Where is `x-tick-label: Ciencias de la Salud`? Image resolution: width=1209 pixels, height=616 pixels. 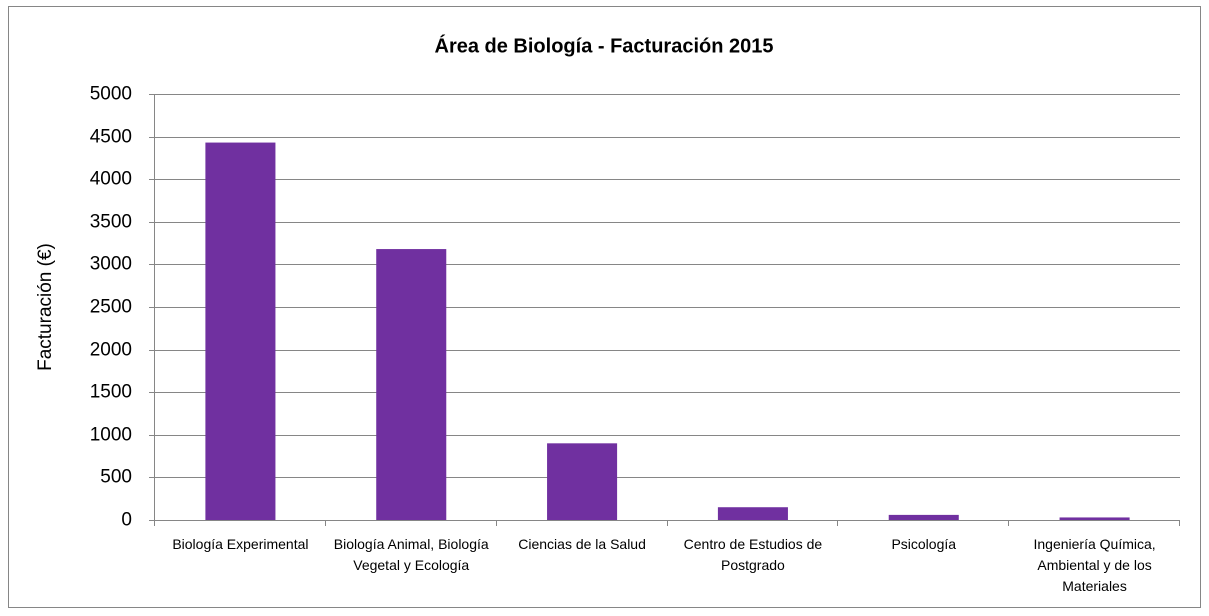 x-tick-label: Ciencias de la Salud is located at coordinates (582, 544).